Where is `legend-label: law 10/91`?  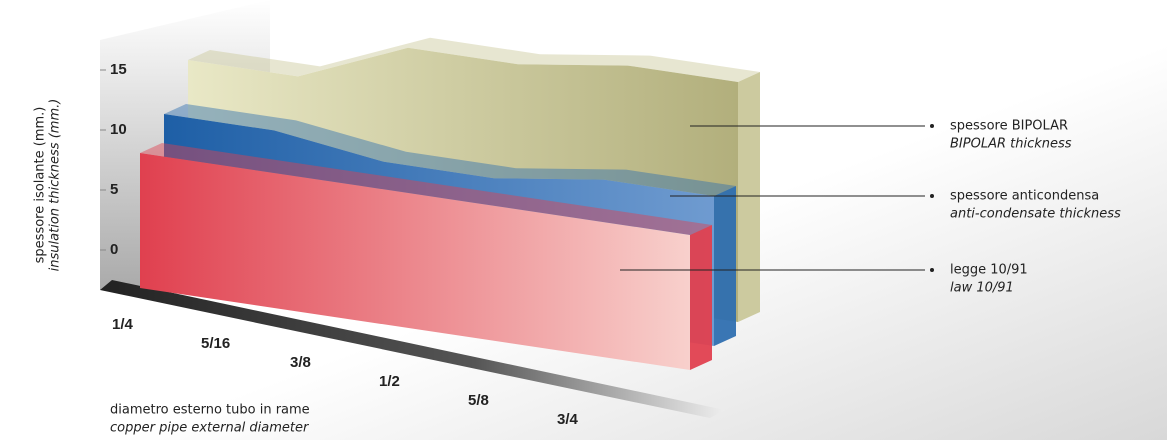 legend-label: law 10/91 is located at coordinates (982, 288).